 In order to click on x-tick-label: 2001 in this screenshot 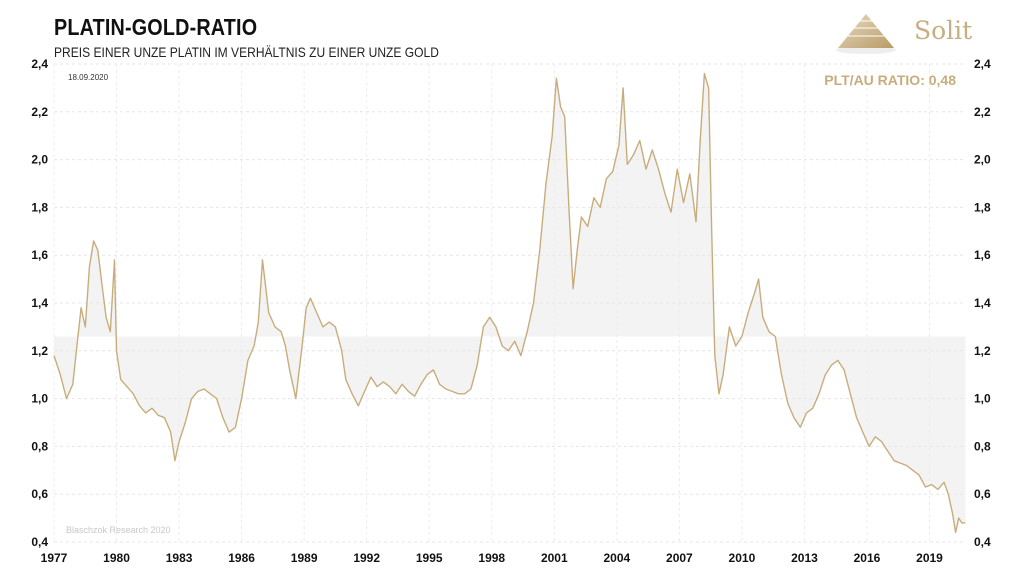, I will do `click(554, 558)`.